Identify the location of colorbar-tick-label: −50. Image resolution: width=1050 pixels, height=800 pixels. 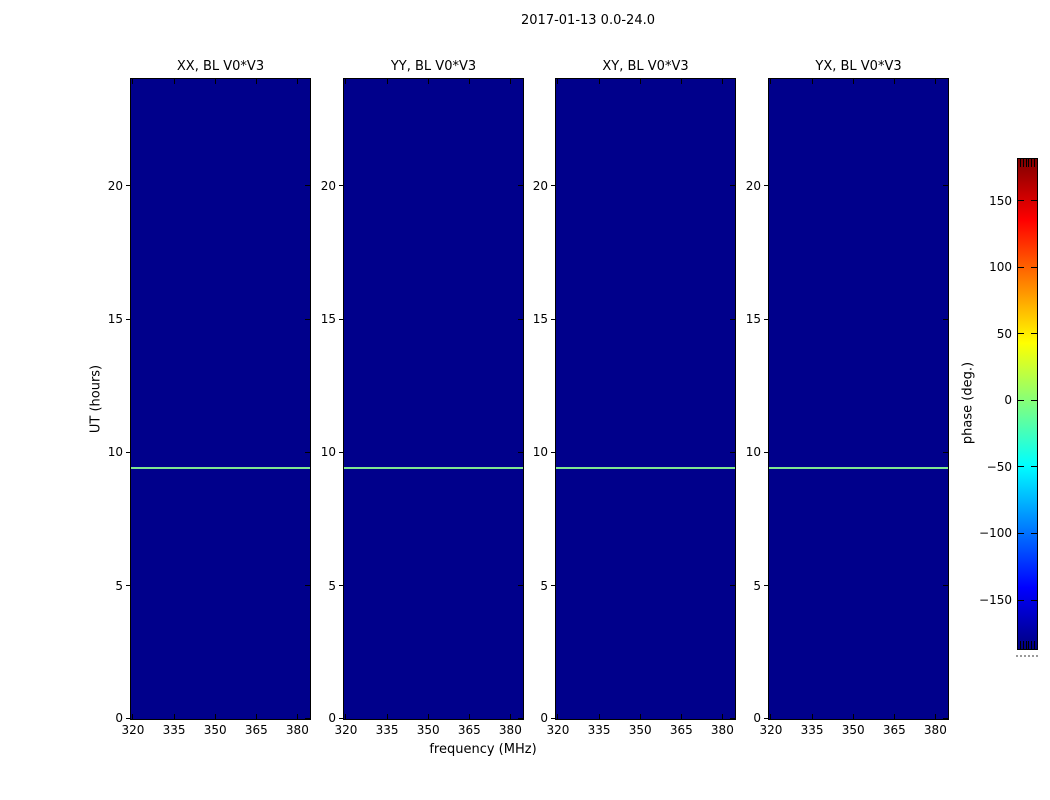
(999, 466).